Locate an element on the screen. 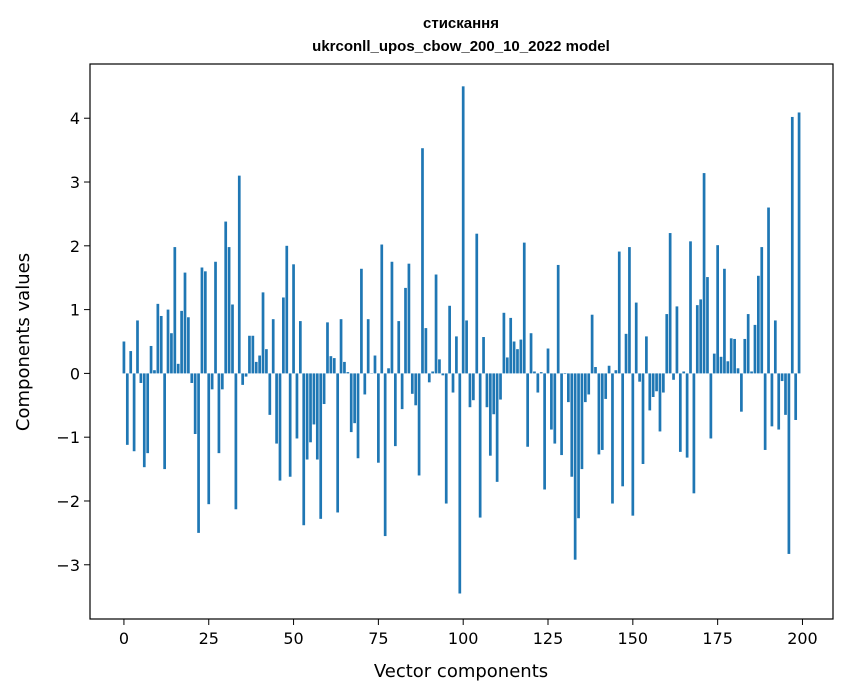  x-axis-ticks: 0 25 50 75 100 125 150 175 200 is located at coordinates (468, 633).